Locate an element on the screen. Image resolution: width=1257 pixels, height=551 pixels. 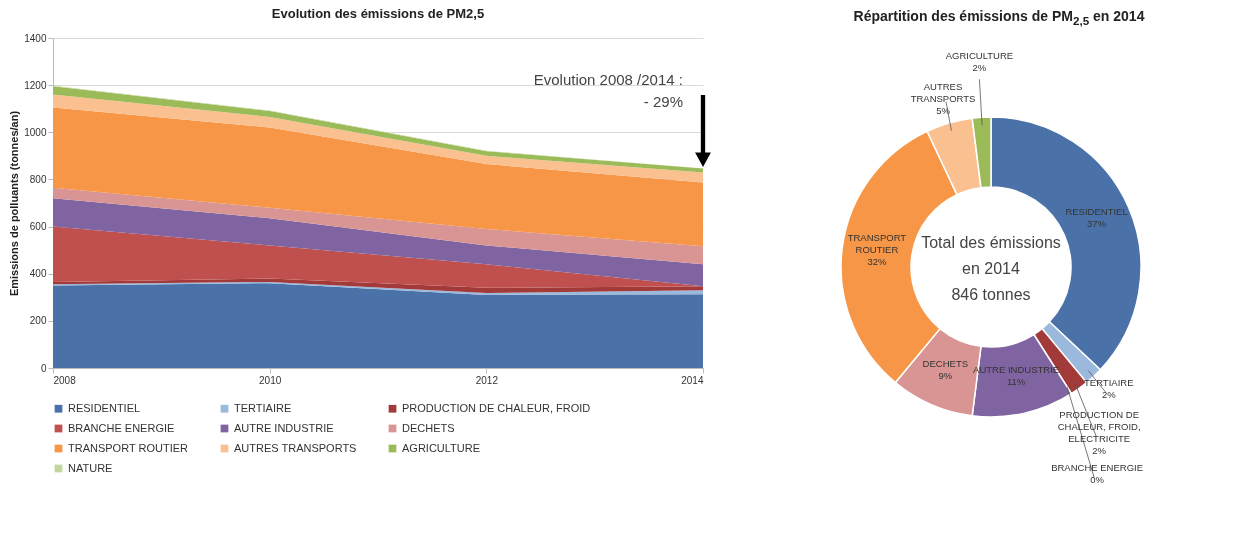
legend-label: AGRICULTURE is located at coordinates (441, 447).